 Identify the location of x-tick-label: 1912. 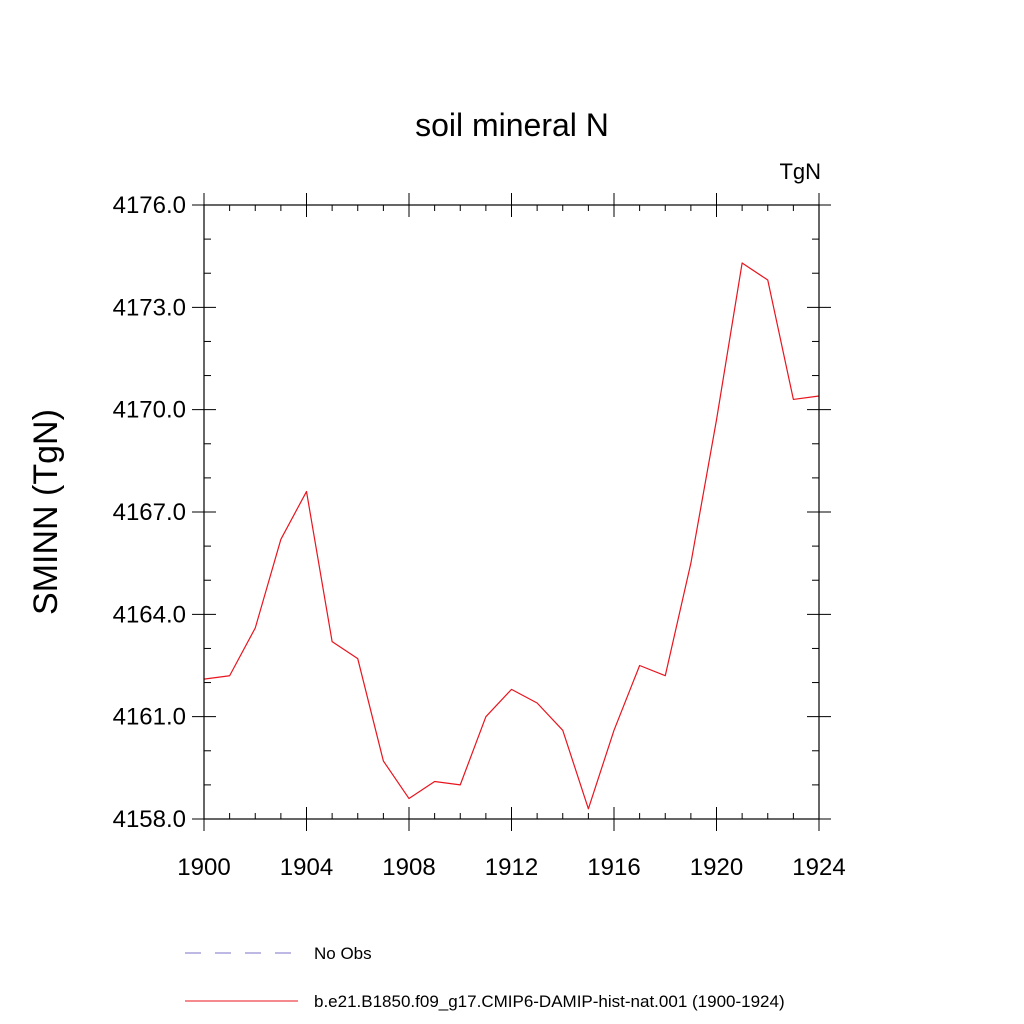
(511, 867).